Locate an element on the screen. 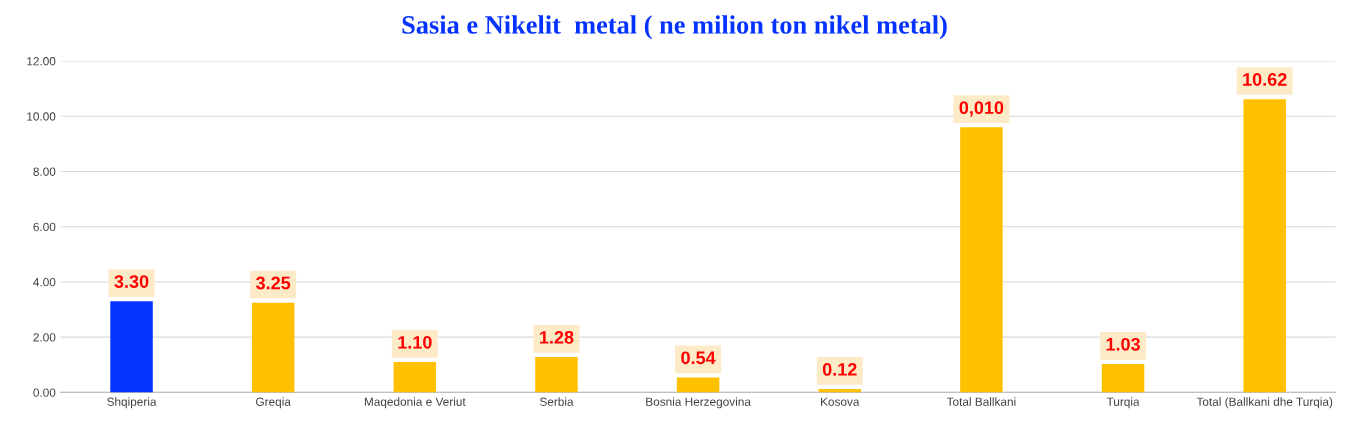  x-tick-label: Maqedonia e Veriut is located at coordinates (415, 403).